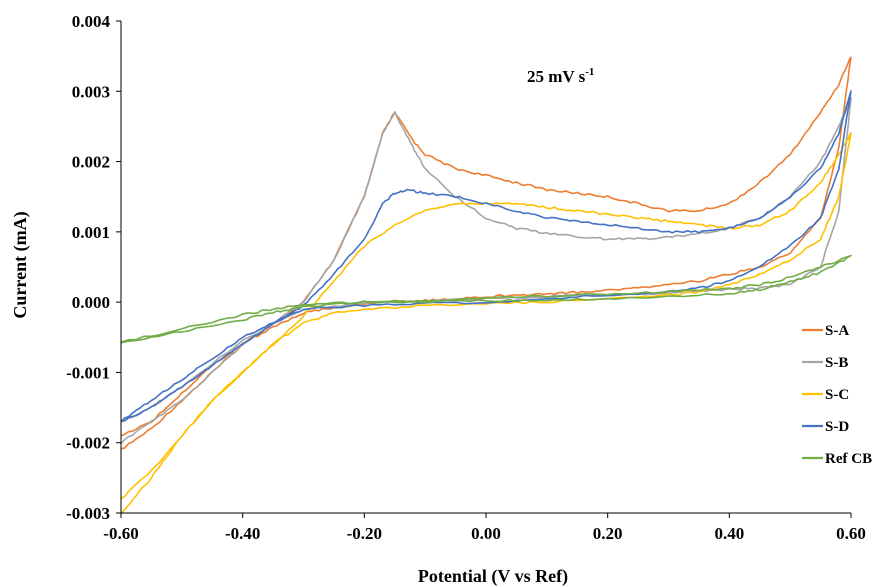 The image size is (890, 587). I want to click on x-tick-label: -0.40, so click(242, 533).